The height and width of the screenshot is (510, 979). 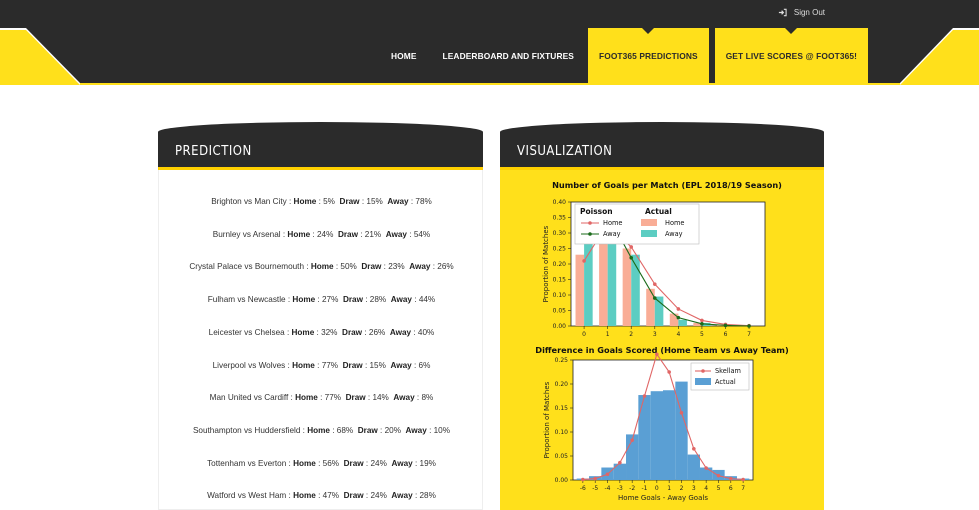 I want to click on y-tick-label: 0.20, so click(x=560, y=264).